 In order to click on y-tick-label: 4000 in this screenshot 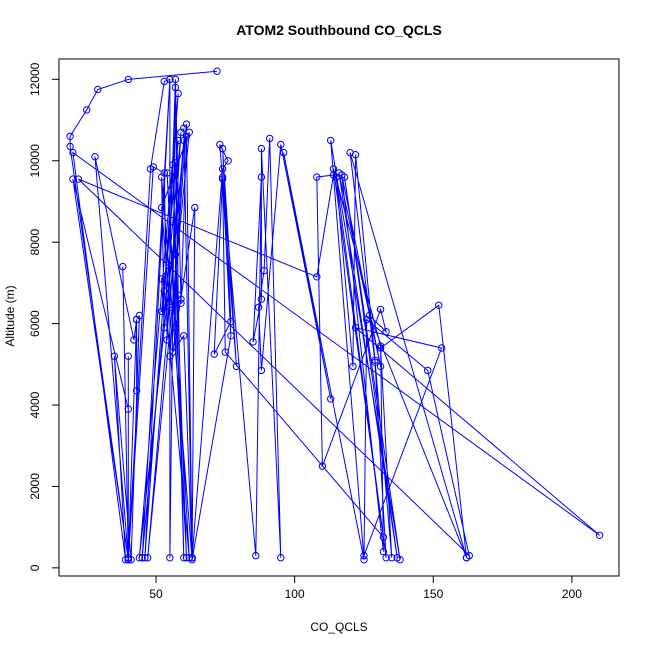, I will do `click(35, 404)`.